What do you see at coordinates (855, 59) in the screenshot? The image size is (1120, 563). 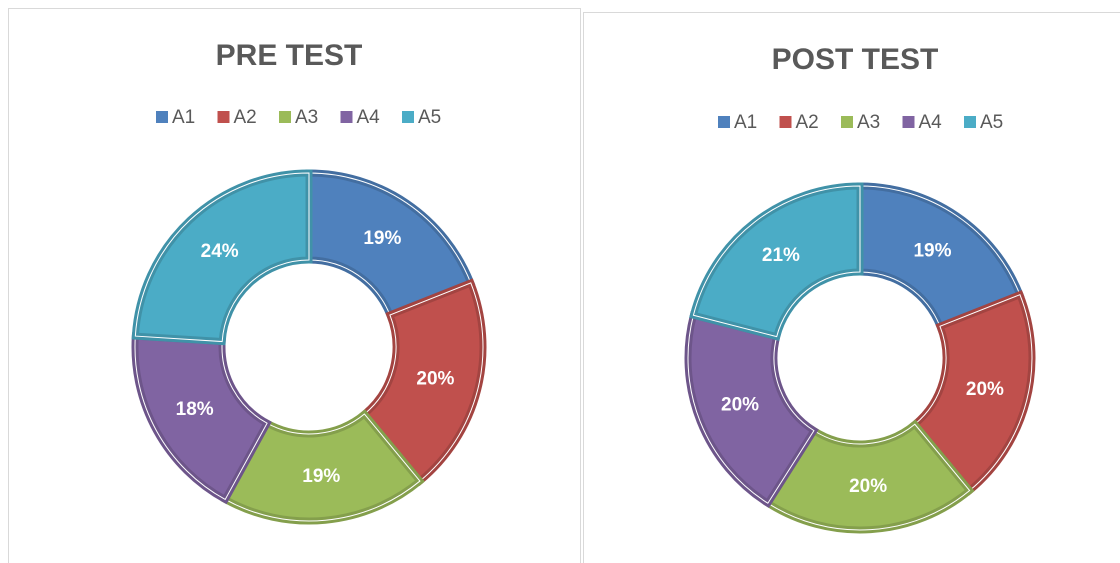 I see `chart-title: POST TEST` at bounding box center [855, 59].